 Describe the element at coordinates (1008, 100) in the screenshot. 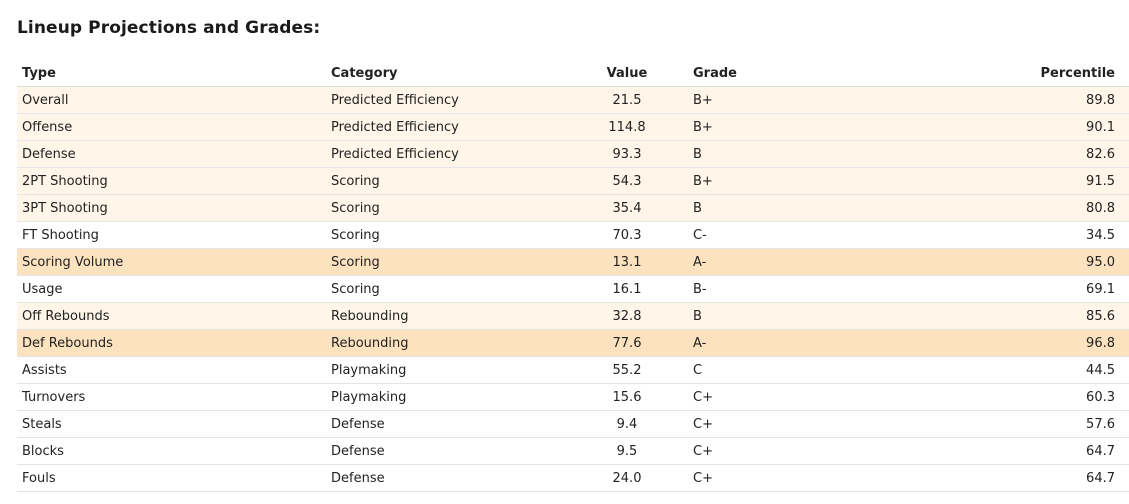

I see `cell-percentile: 89.8` at that location.